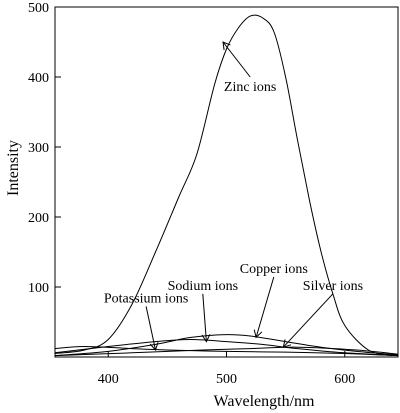 Image resolution: width=400 pixels, height=413 pixels. What do you see at coordinates (226, 379) in the screenshot?
I see `x-tick-label: 500` at bounding box center [226, 379].